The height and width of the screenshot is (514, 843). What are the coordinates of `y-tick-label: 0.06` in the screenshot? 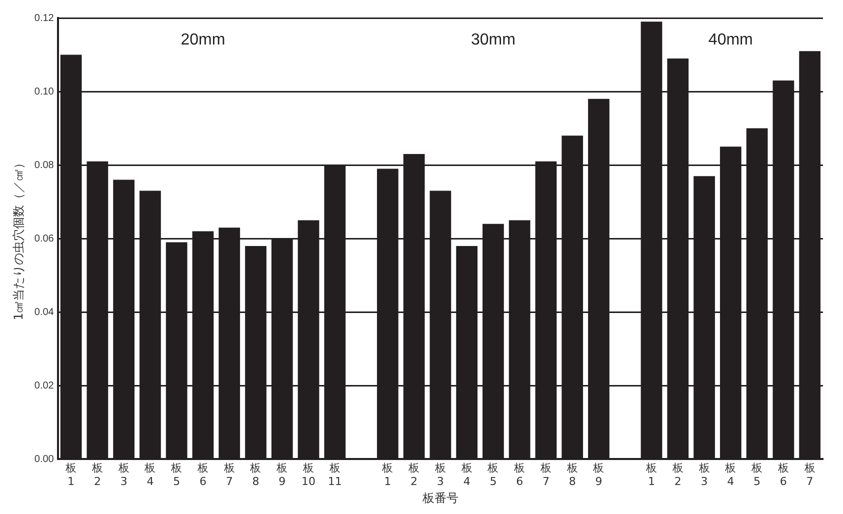 It's located at (44, 238).